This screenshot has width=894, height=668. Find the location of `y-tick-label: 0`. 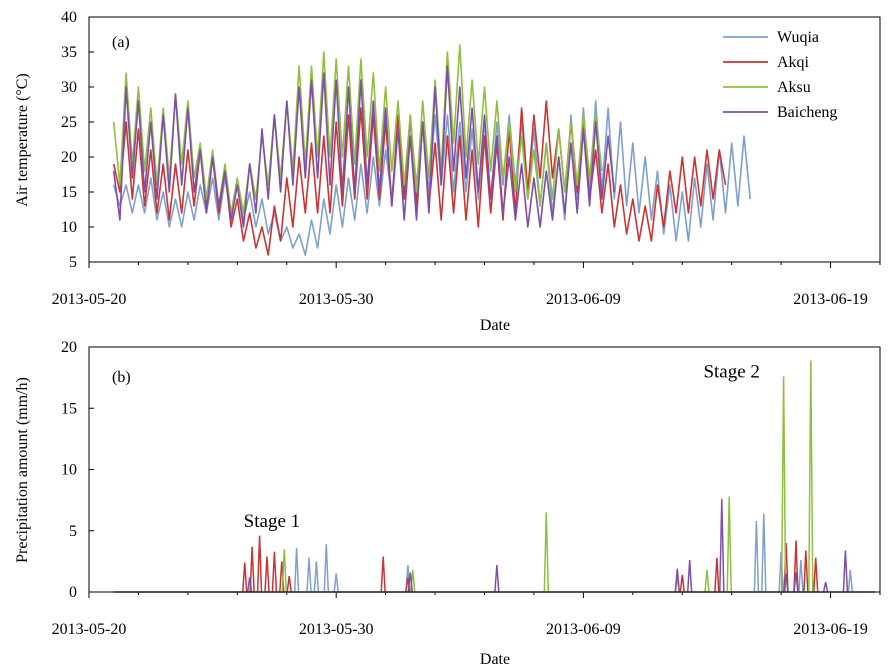

y-tick-label: 0 is located at coordinates (73, 592).